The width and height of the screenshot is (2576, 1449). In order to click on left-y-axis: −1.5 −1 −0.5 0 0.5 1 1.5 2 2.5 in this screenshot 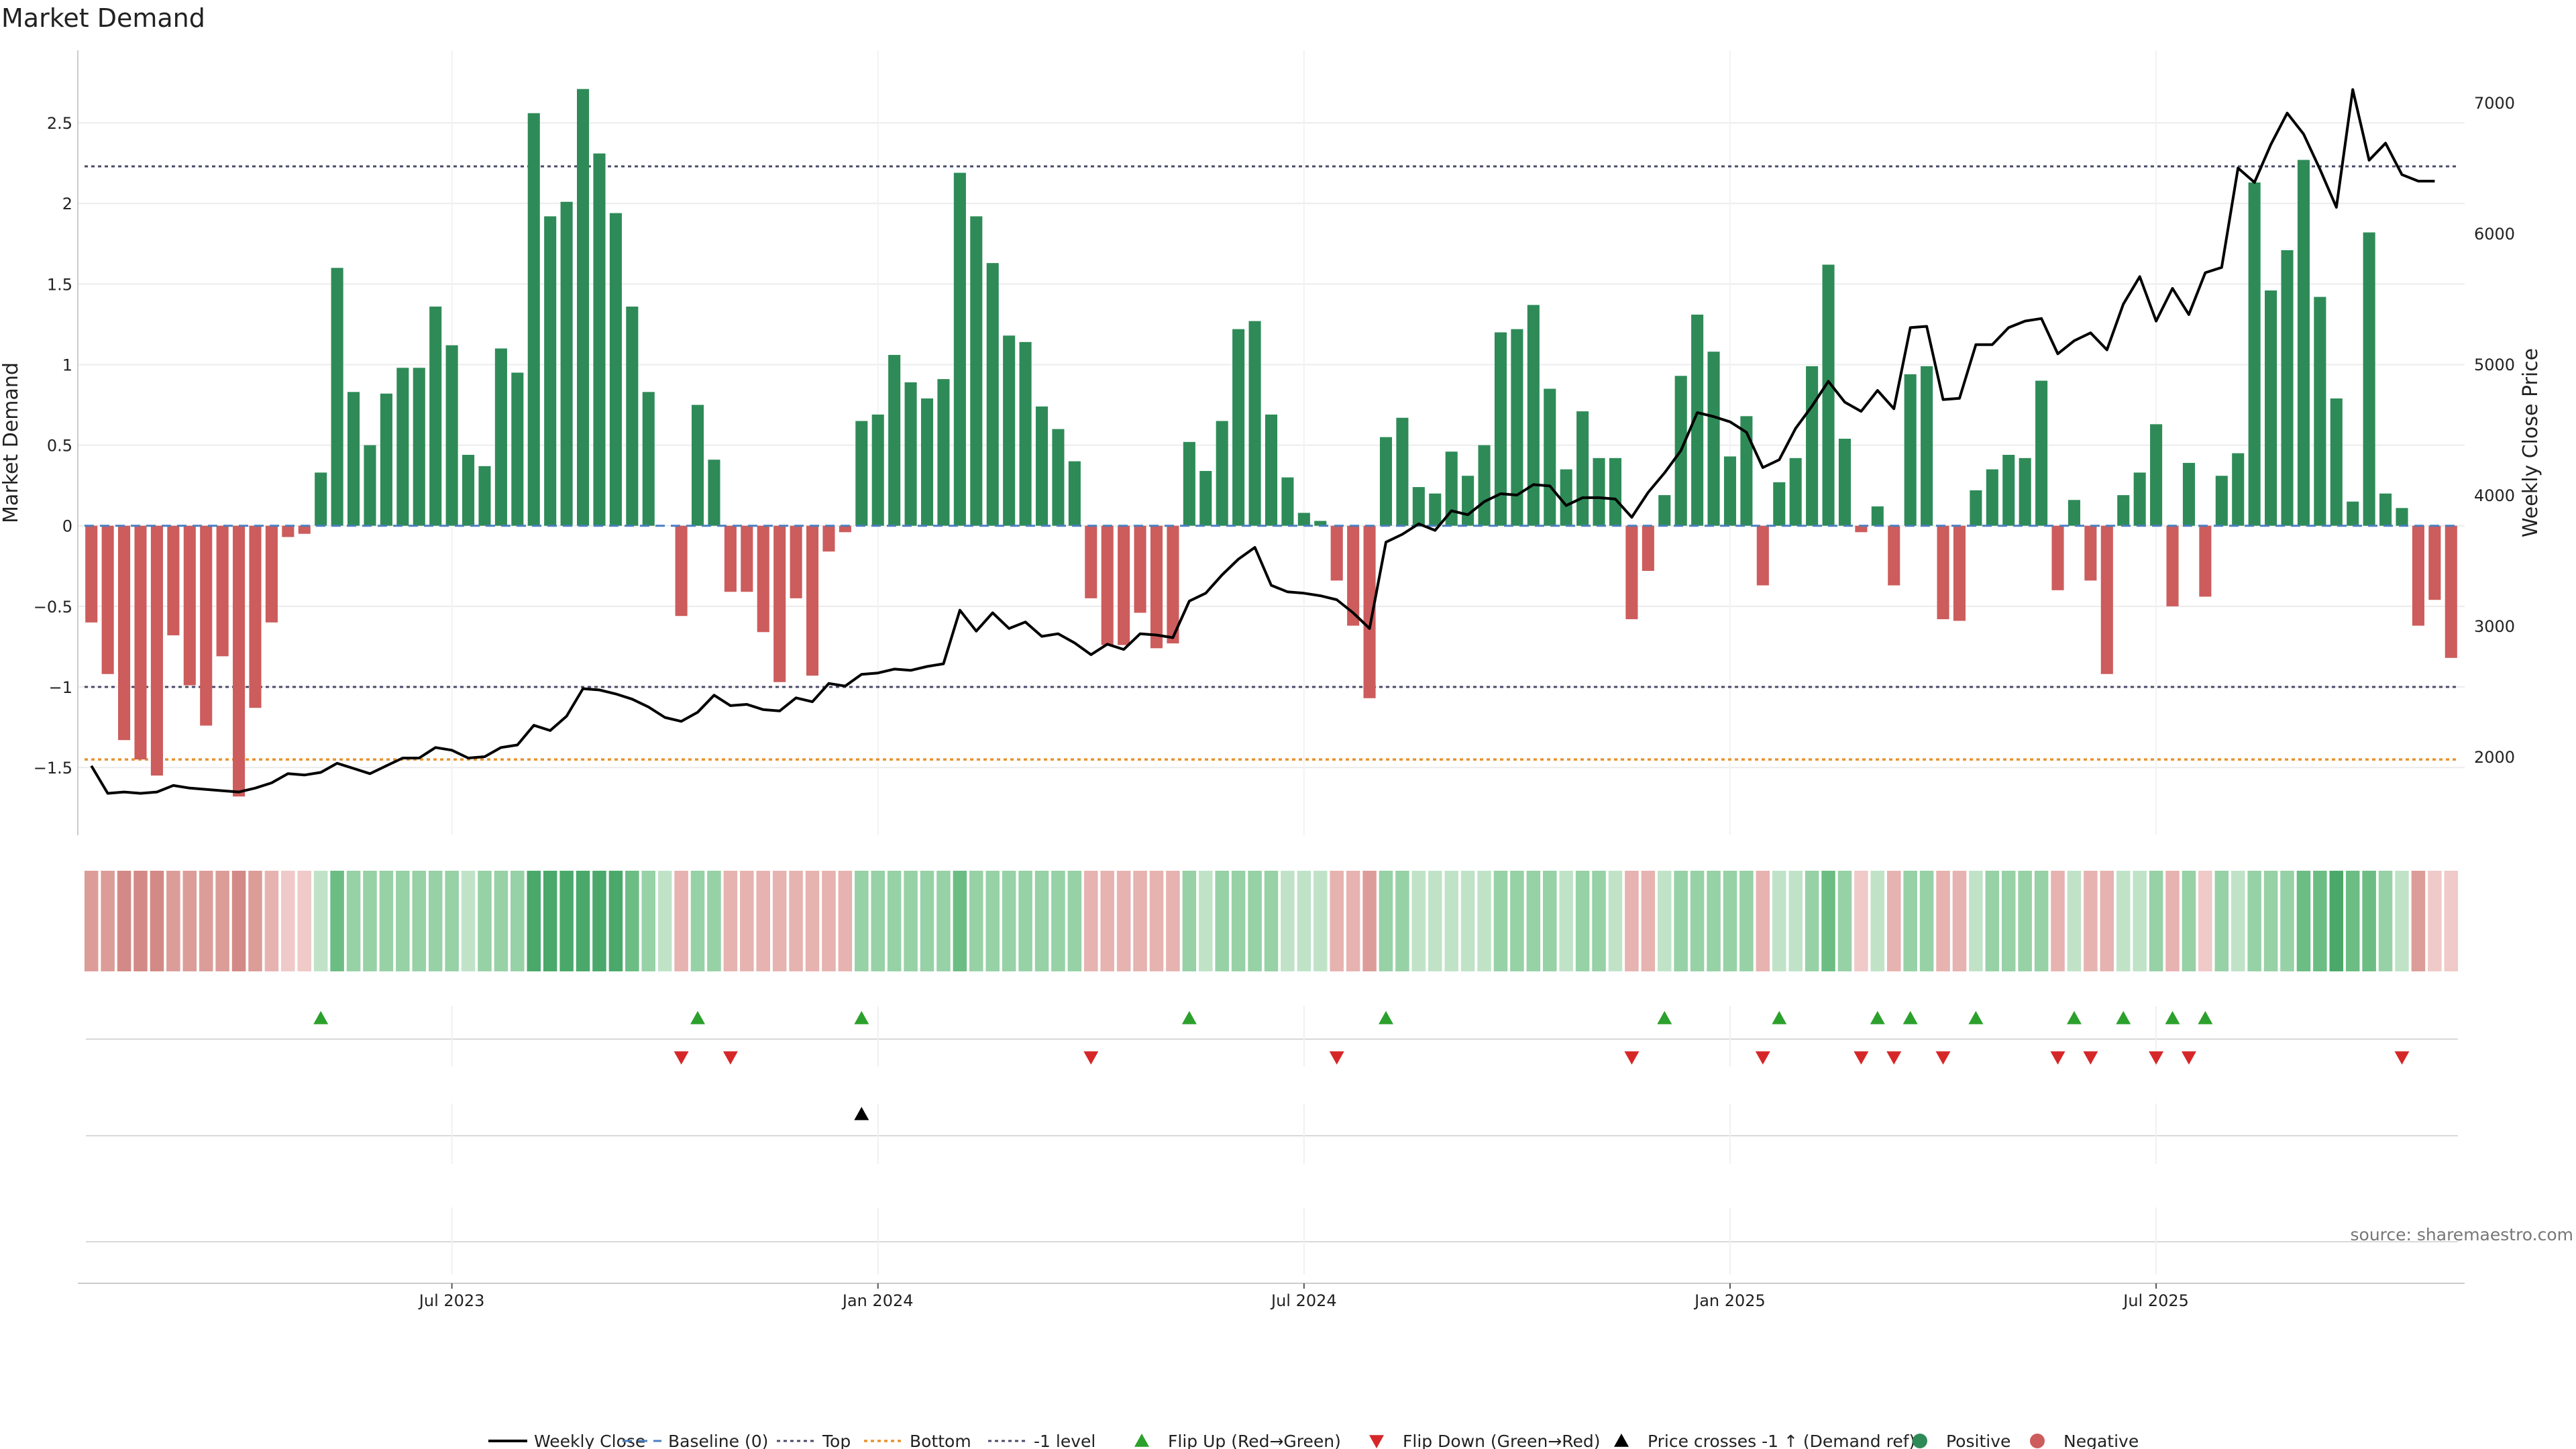, I will do `click(56, 442)`.